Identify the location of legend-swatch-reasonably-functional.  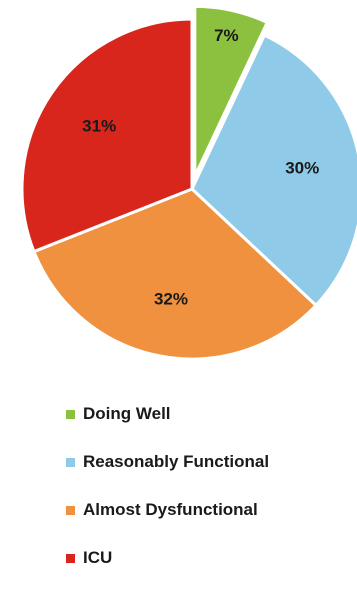
(70, 462).